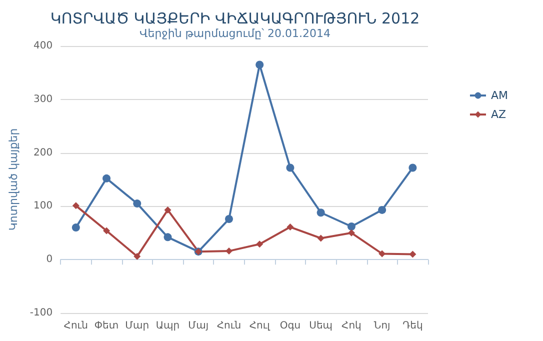 The height and width of the screenshot is (341, 543). What do you see at coordinates (235, 19) in the screenshot?
I see `chart-title: ԿՈՏՐՎԱԾ ԿԱՅՔԵՐԻ ՎԻՃԱԿԱԳՐՈՒԹՅՈՒՆ 2012` at bounding box center [235, 19].